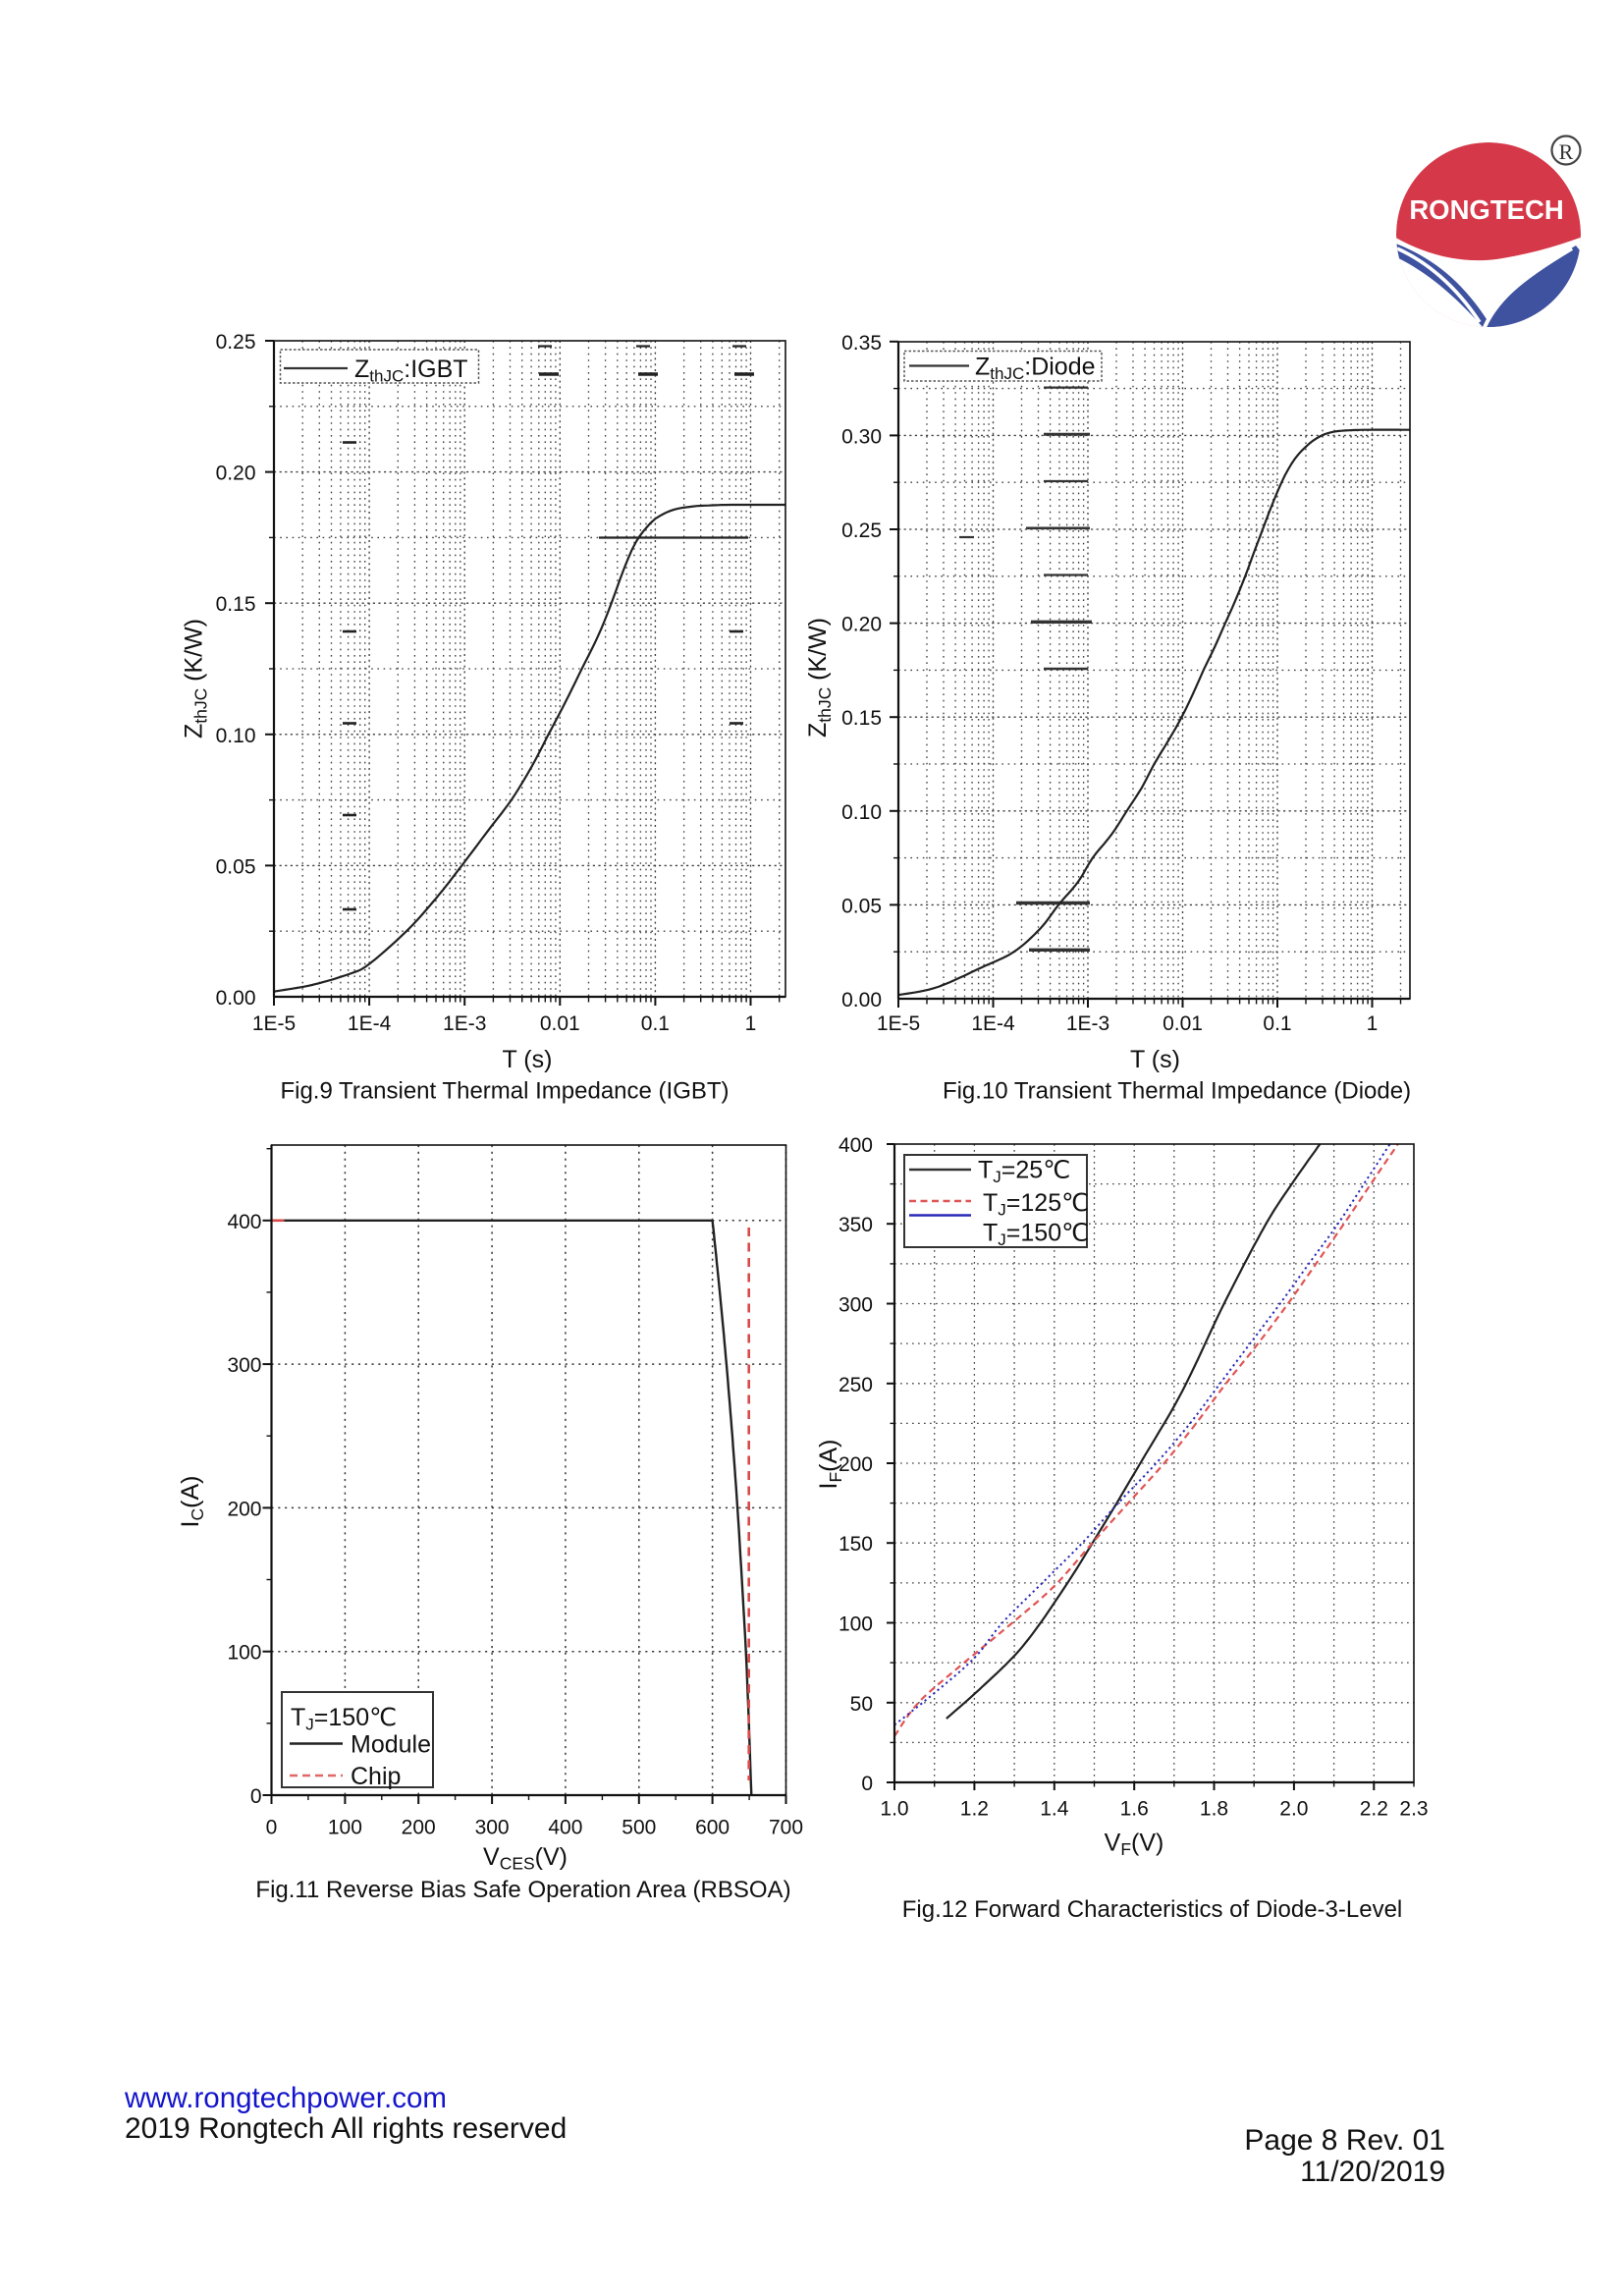 This screenshot has height=2296, width=1623. I want to click on svg-text: 0.35, so click(861, 343).